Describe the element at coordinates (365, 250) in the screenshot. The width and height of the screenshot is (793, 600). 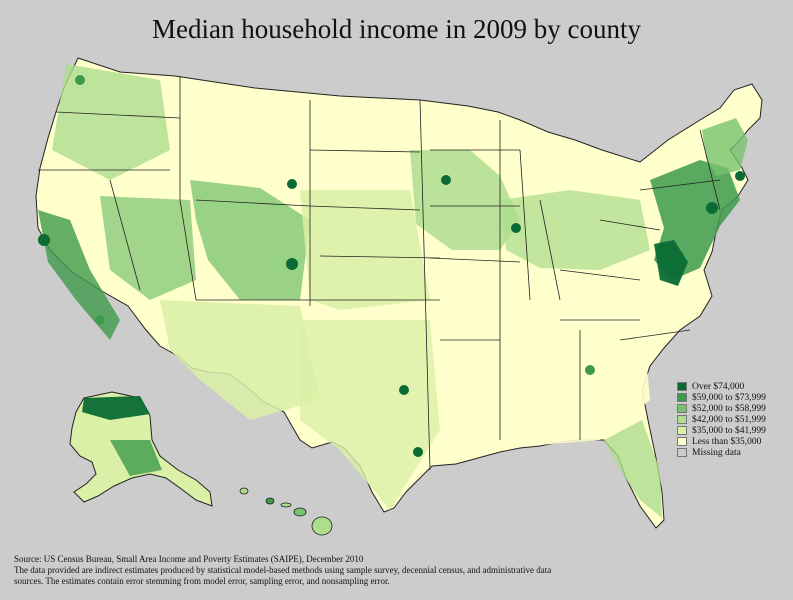
I see `region-plains` at that location.